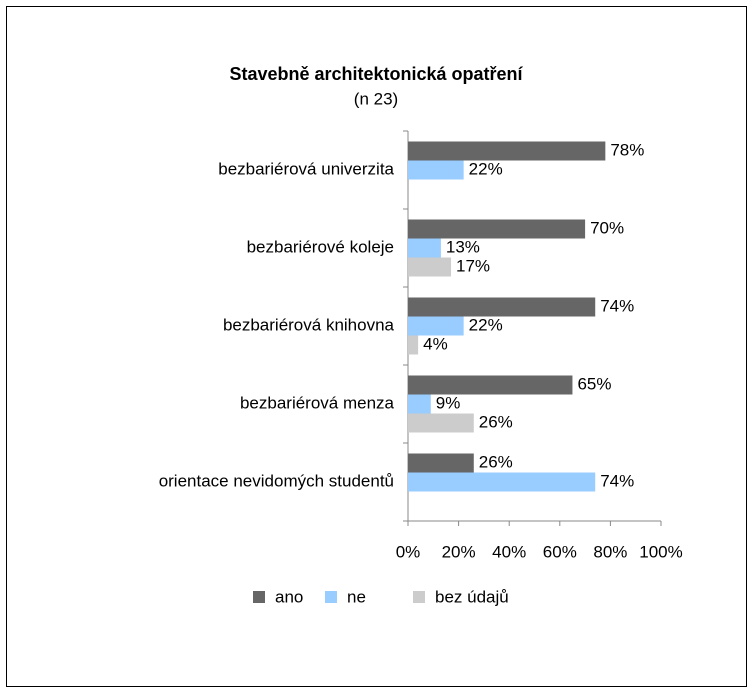  What do you see at coordinates (463, 246) in the screenshot?
I see `data-label: 13%` at bounding box center [463, 246].